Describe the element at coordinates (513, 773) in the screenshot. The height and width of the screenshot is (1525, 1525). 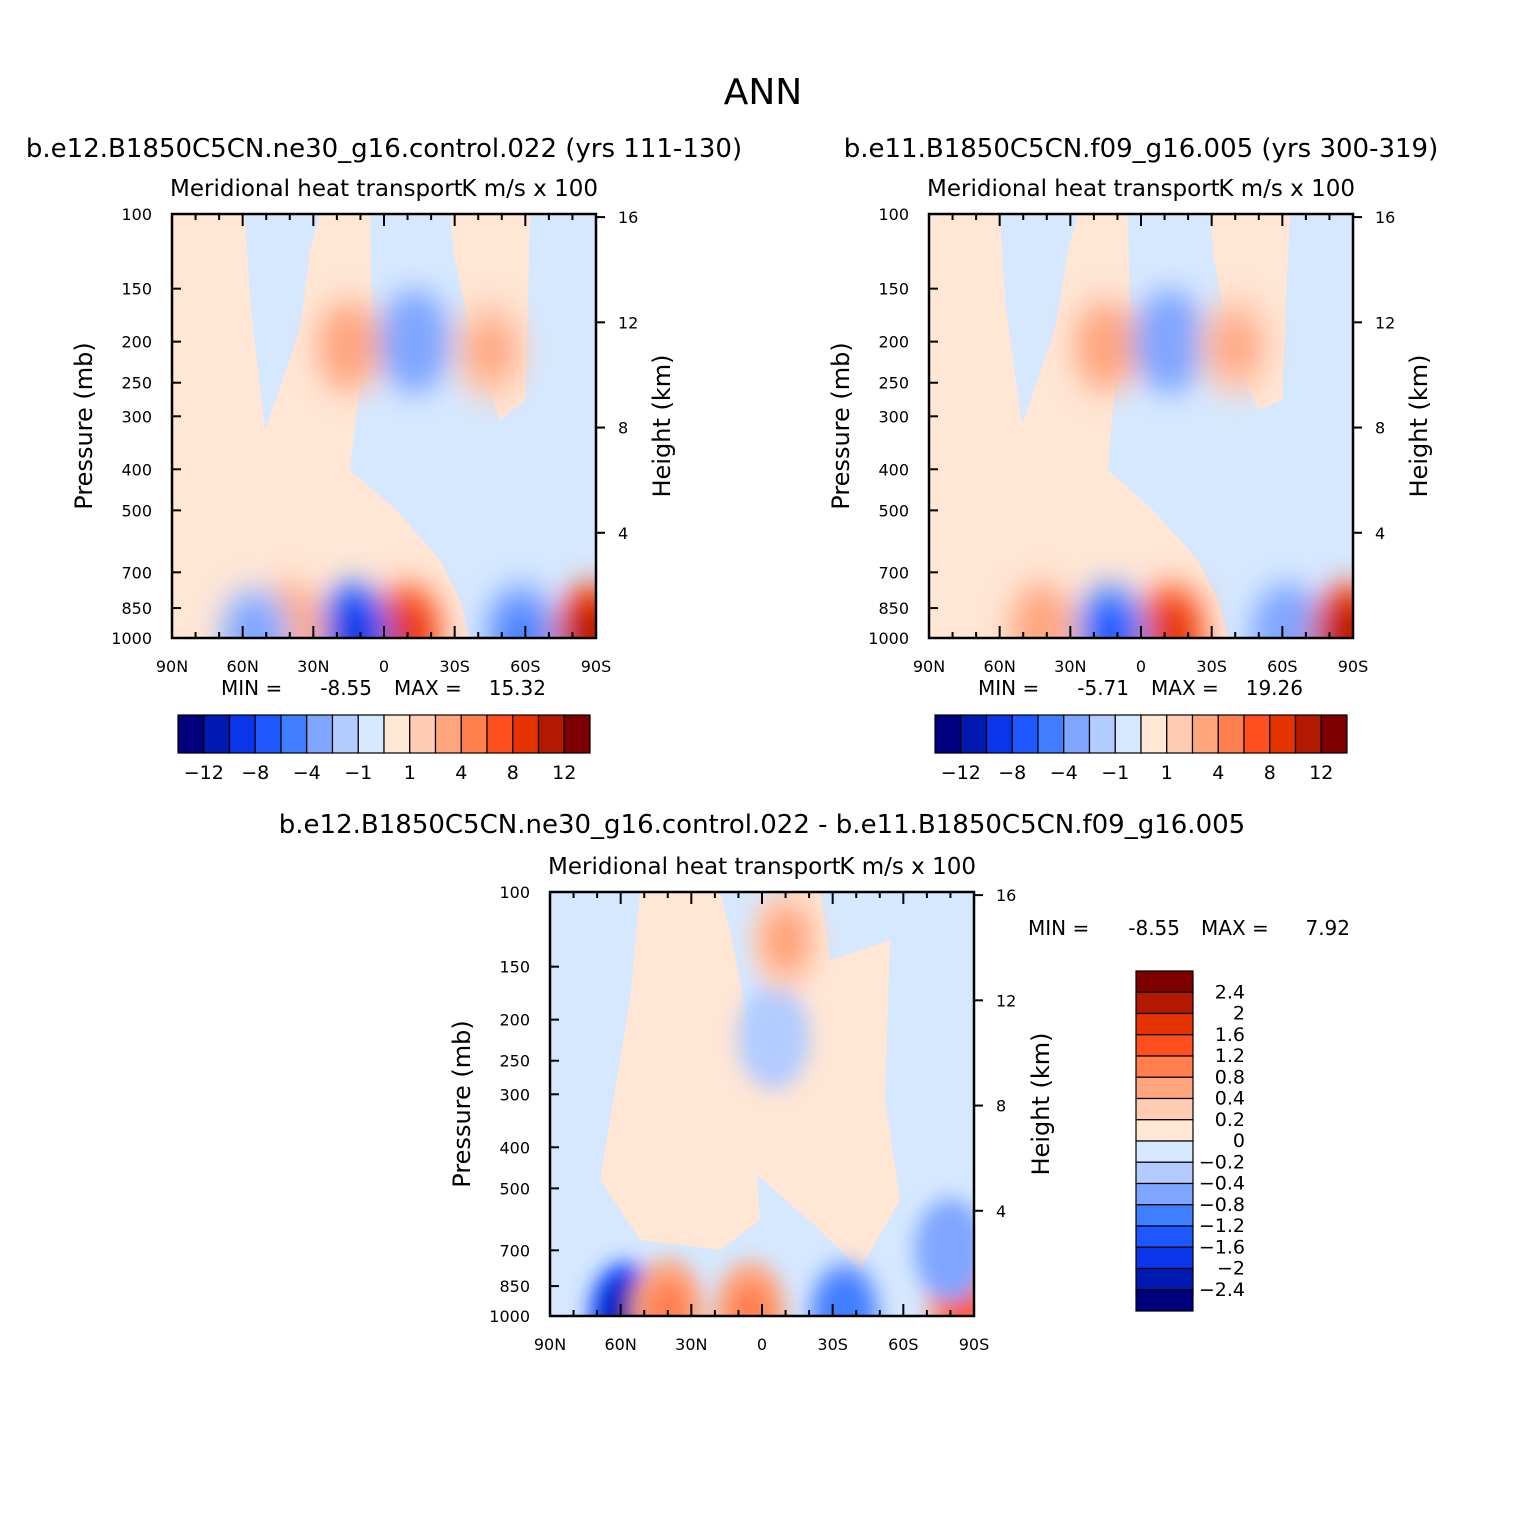
I see `cb0-label-6: 8` at that location.